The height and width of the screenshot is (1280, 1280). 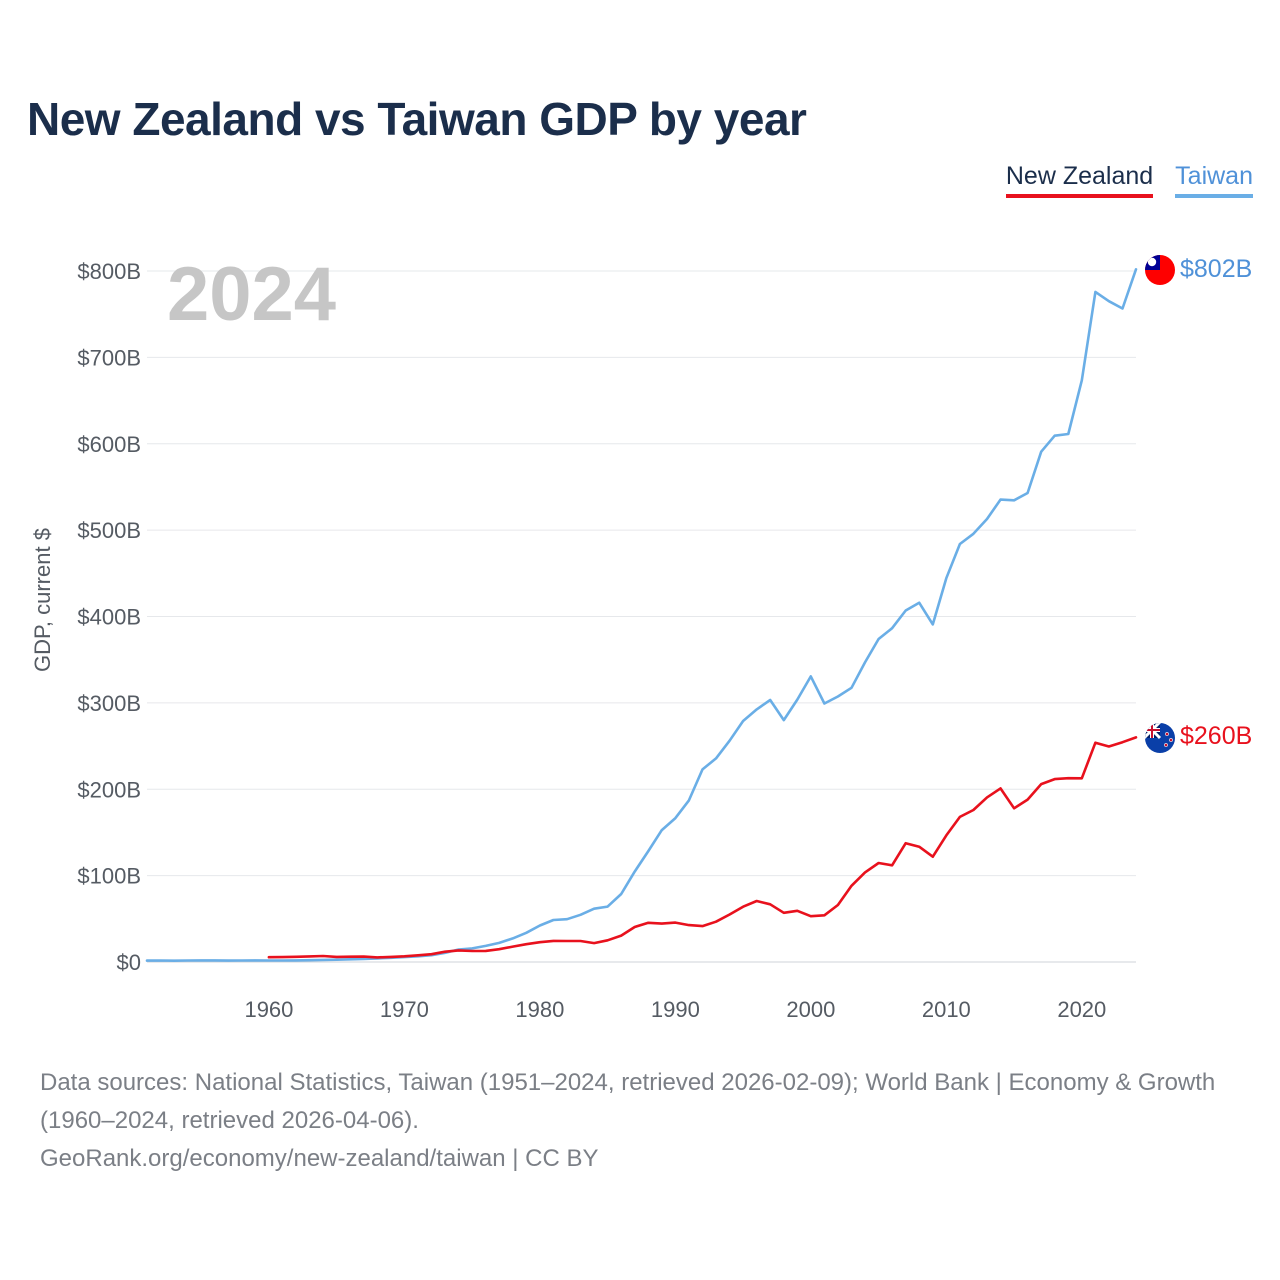 What do you see at coordinates (539, 1009) in the screenshot?
I see `x-tick-label: 1980` at bounding box center [539, 1009].